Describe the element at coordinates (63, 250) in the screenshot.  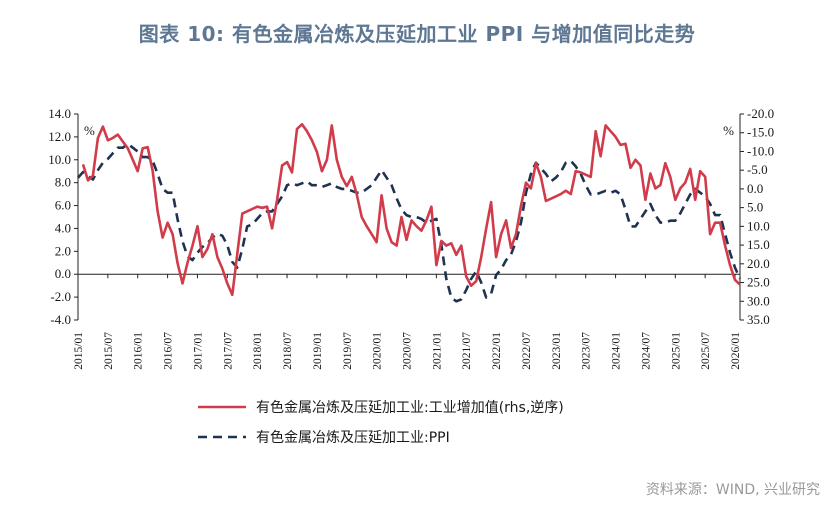
I see `left-tick-label: 2.0` at that location.